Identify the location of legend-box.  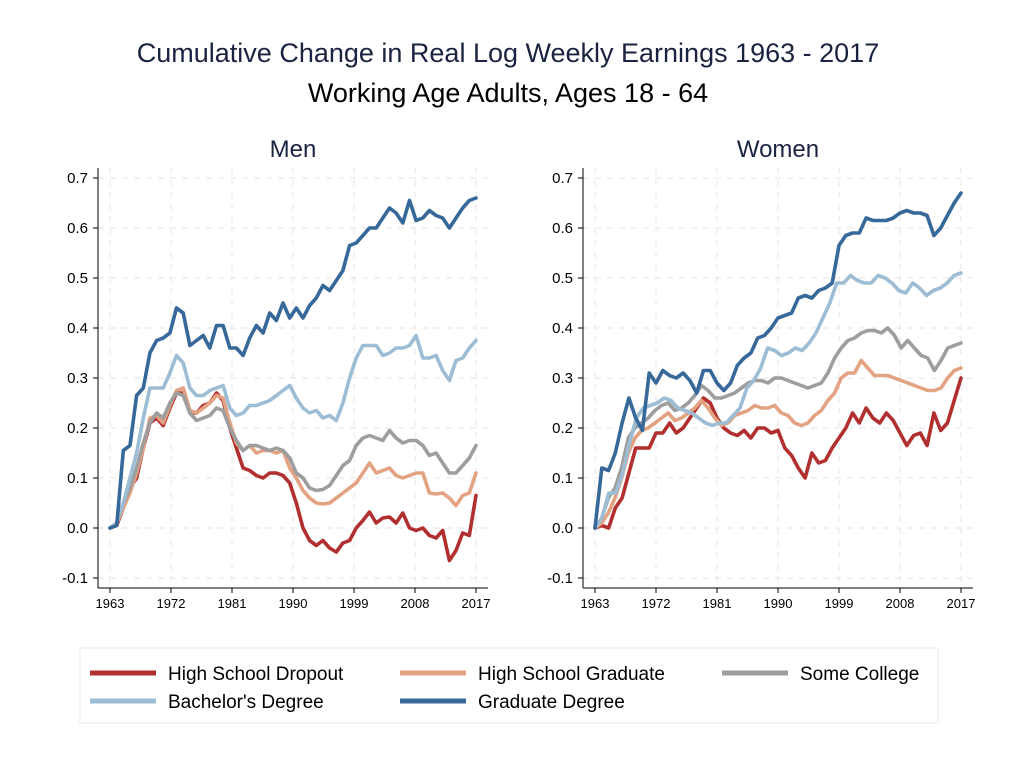
(509, 685).